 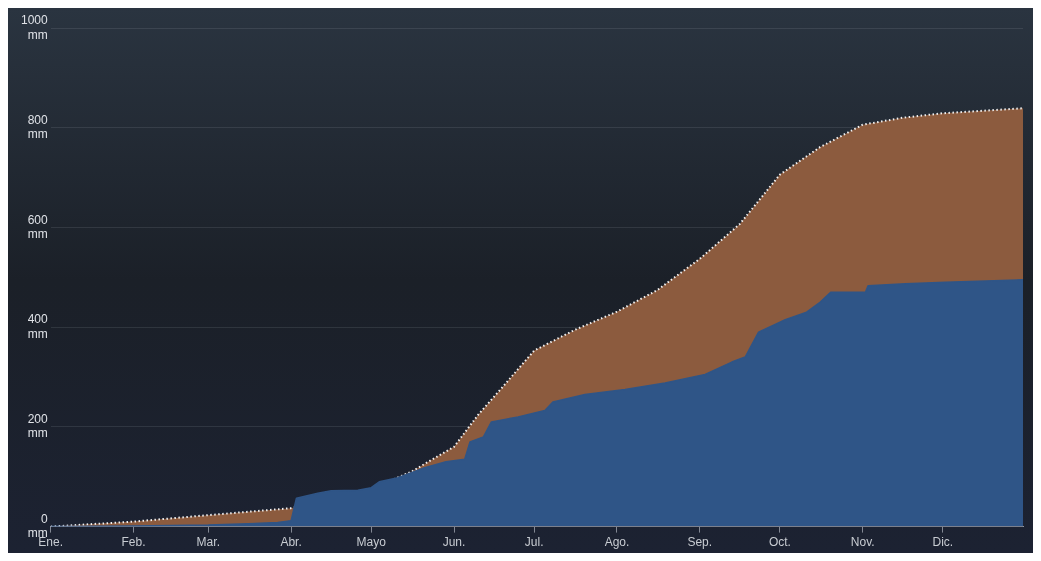 What do you see at coordinates (617, 542) in the screenshot?
I see `x-tick-label: Ago.` at bounding box center [617, 542].